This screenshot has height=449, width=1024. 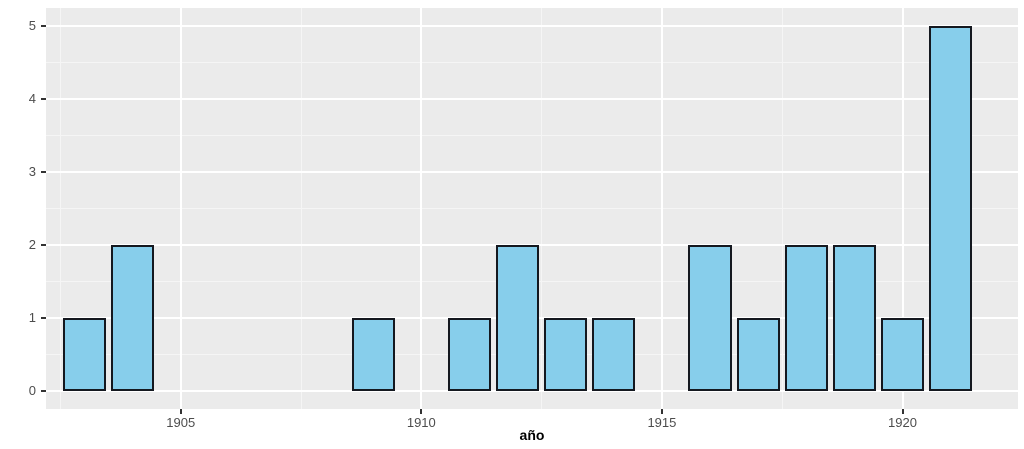 I want to click on x-tick-label: 1910, so click(x=421, y=422).